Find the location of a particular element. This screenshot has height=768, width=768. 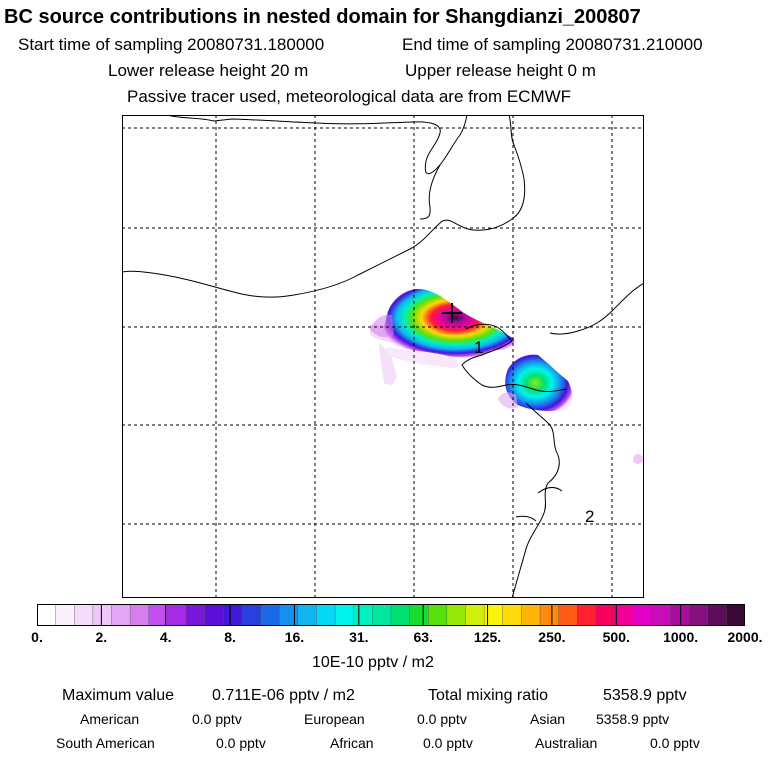

colorbar-tick-label: 2000. is located at coordinates (745, 637).